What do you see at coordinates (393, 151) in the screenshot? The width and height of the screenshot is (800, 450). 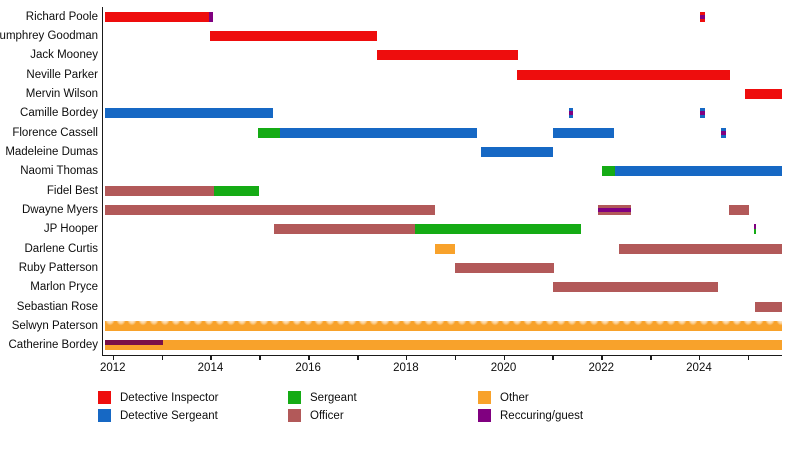 I see `timeline-row: Madeleine Dumas` at bounding box center [393, 151].